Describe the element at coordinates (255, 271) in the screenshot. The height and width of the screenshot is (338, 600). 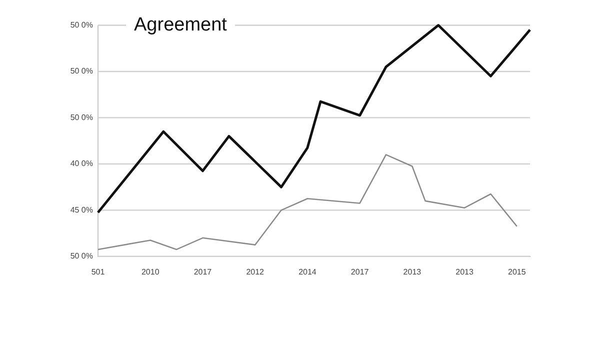
I see `x-tick-label: 2012` at that location.